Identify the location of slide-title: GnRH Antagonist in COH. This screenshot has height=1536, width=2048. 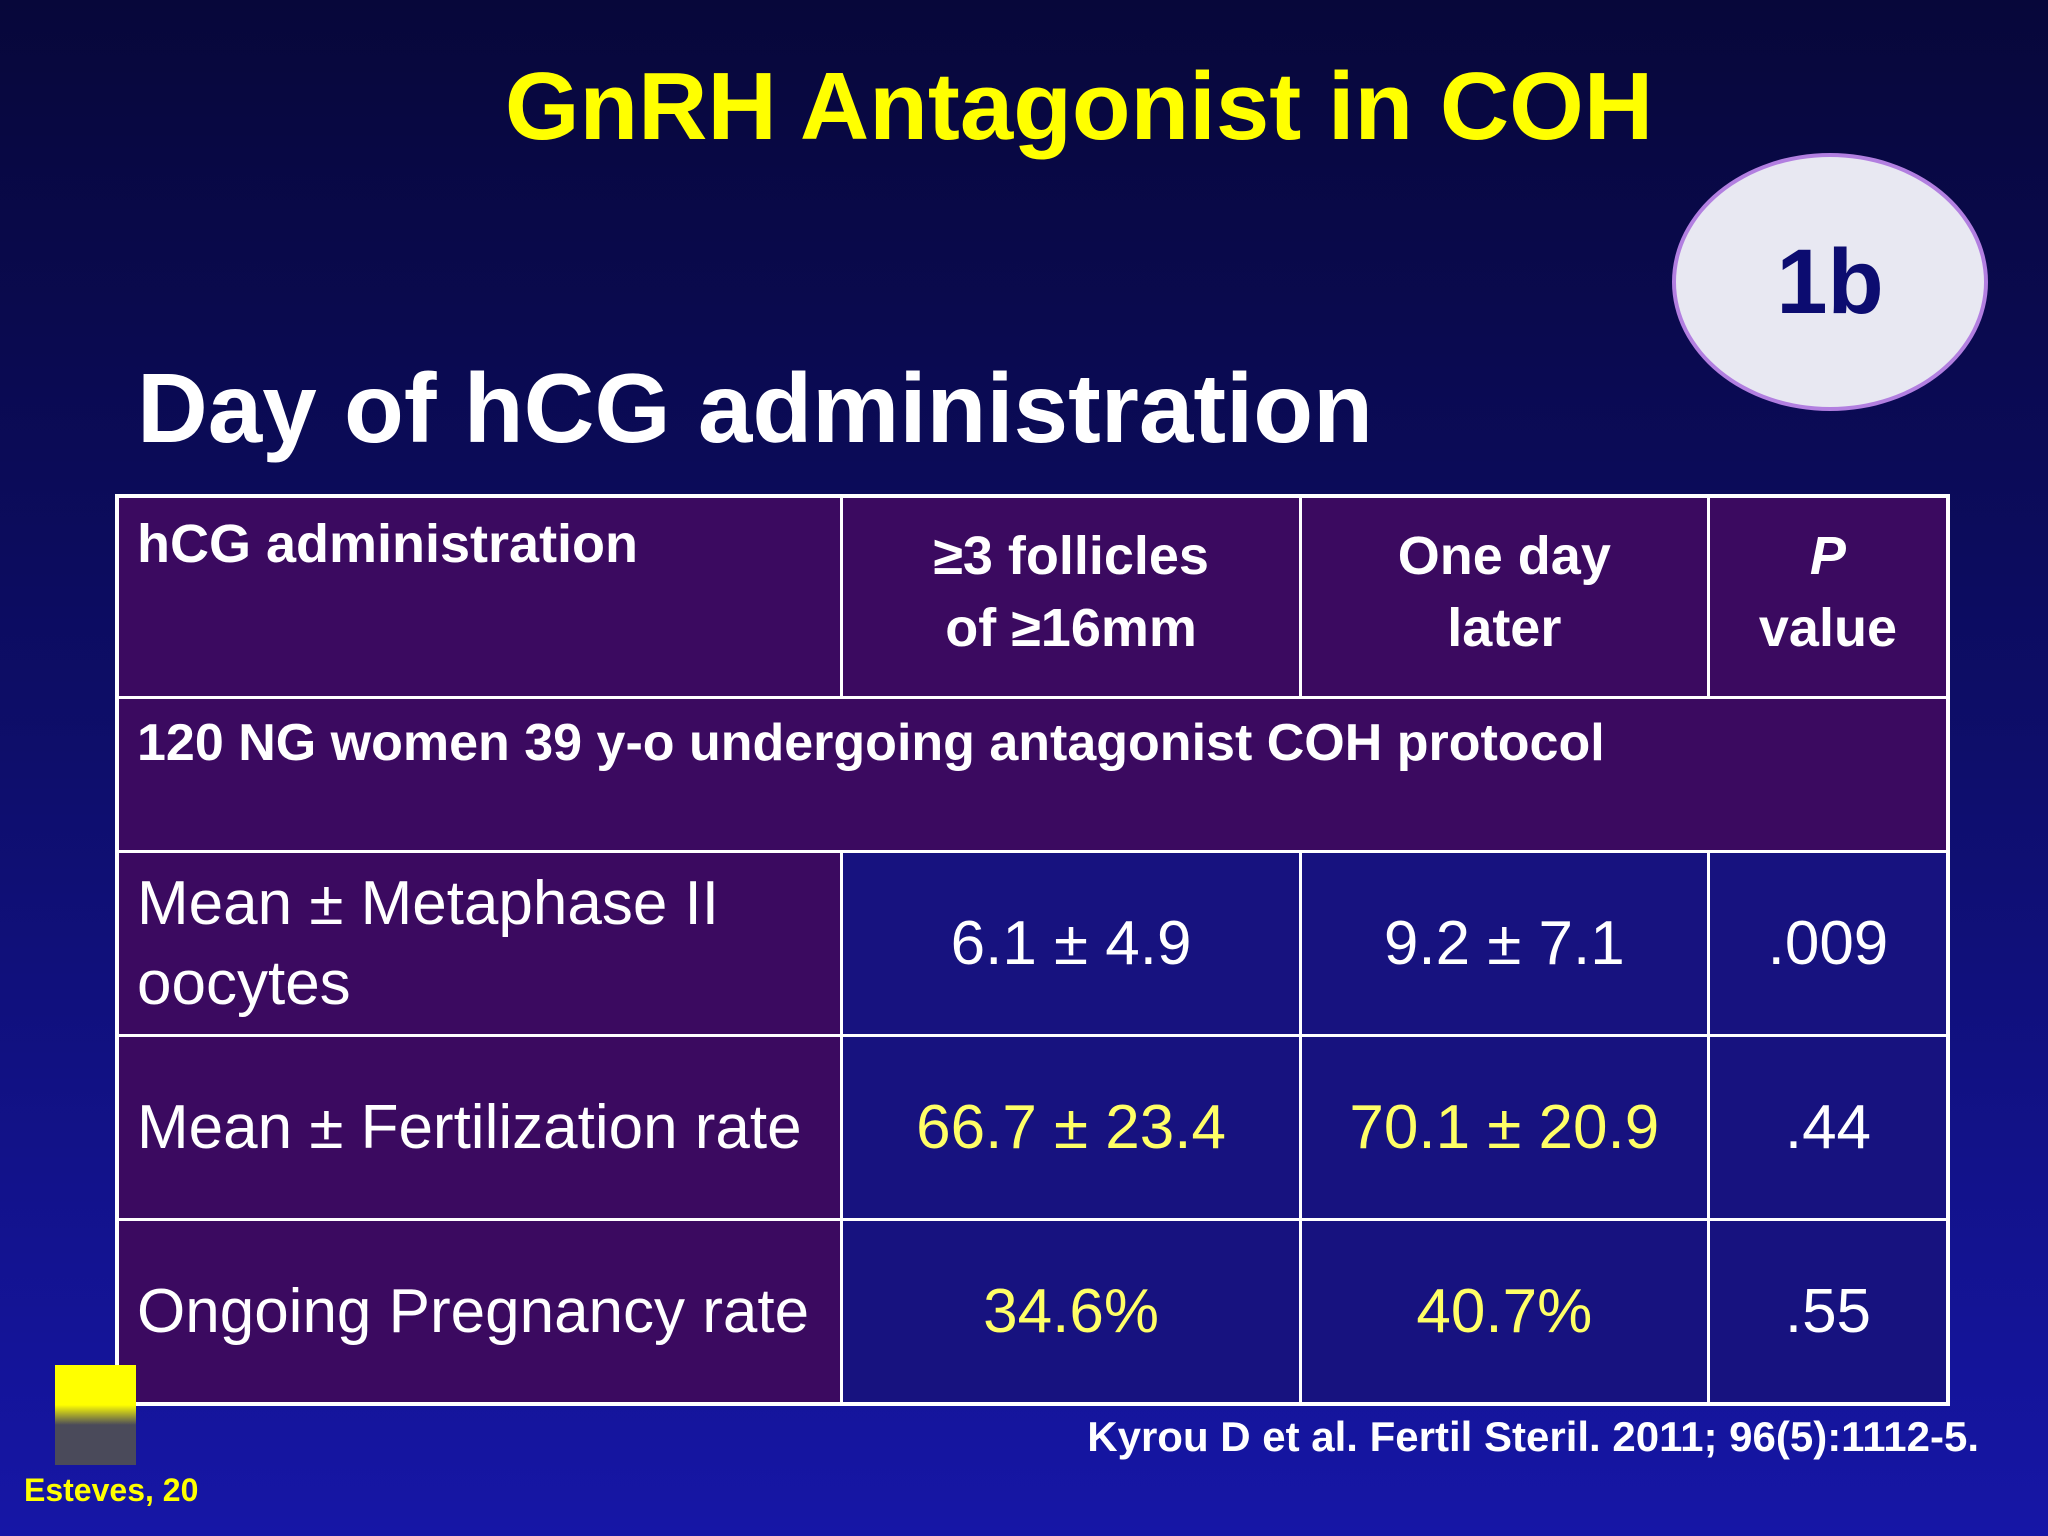
(1079, 106).